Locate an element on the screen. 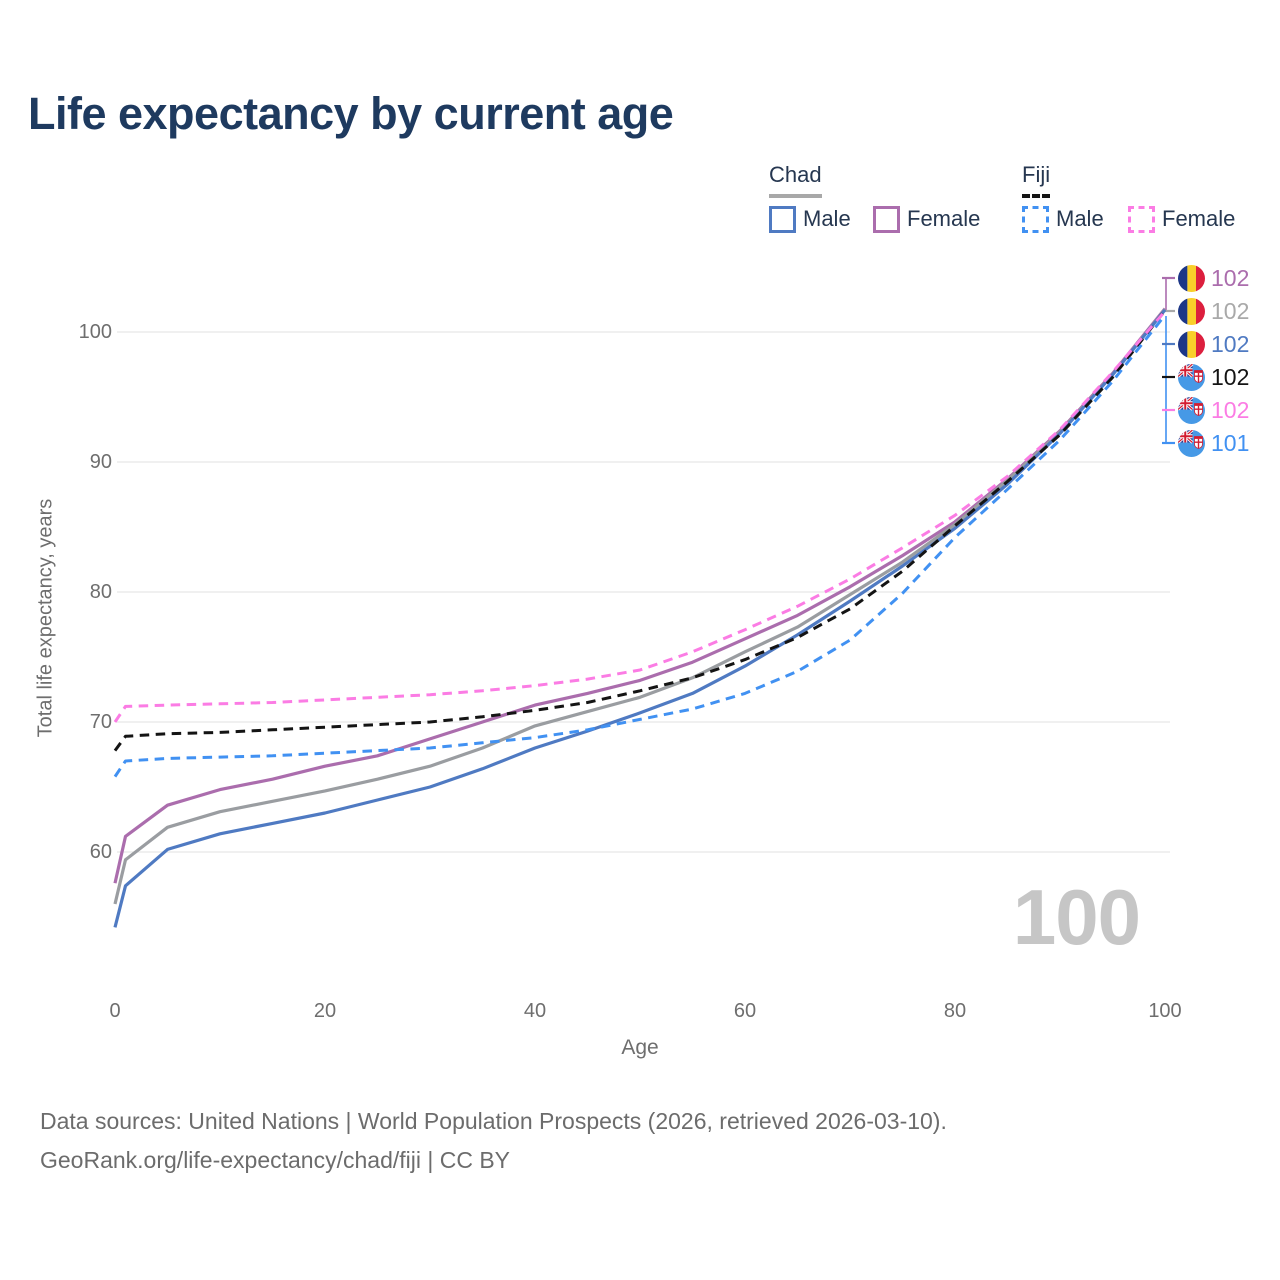  x-axis-title: Age is located at coordinates (640, 1047).